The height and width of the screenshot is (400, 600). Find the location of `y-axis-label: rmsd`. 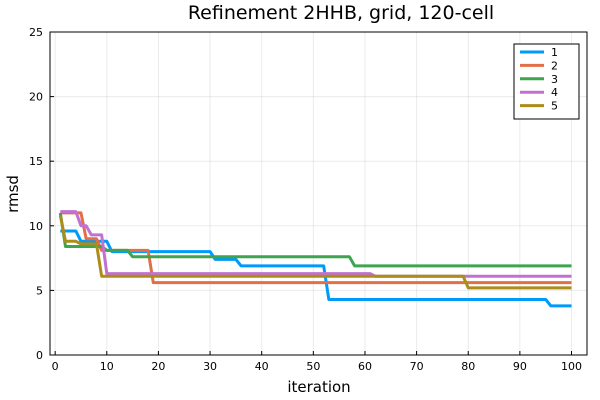

y-axis-label: rmsd is located at coordinates (13, 194).